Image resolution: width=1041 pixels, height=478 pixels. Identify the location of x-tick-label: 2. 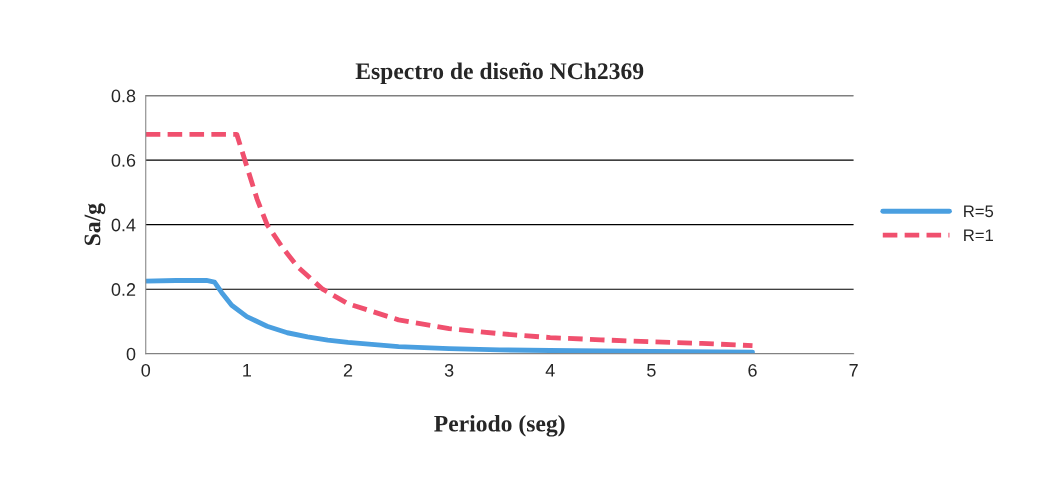
(348, 370).